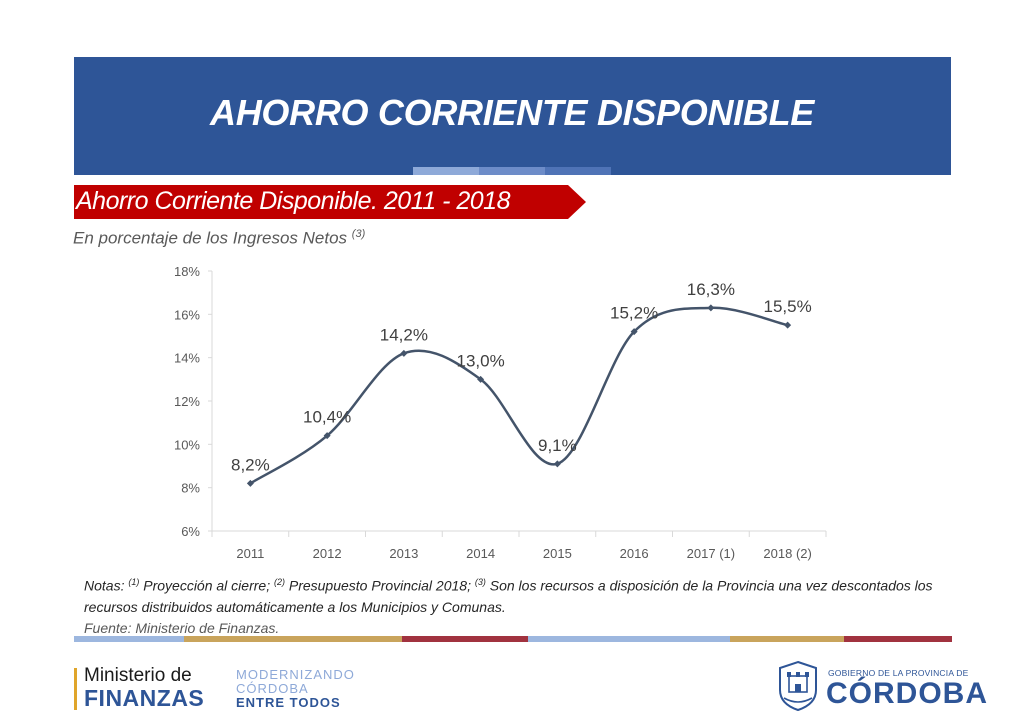  I want to click on notes-prefix: Notas:, so click(104, 585).